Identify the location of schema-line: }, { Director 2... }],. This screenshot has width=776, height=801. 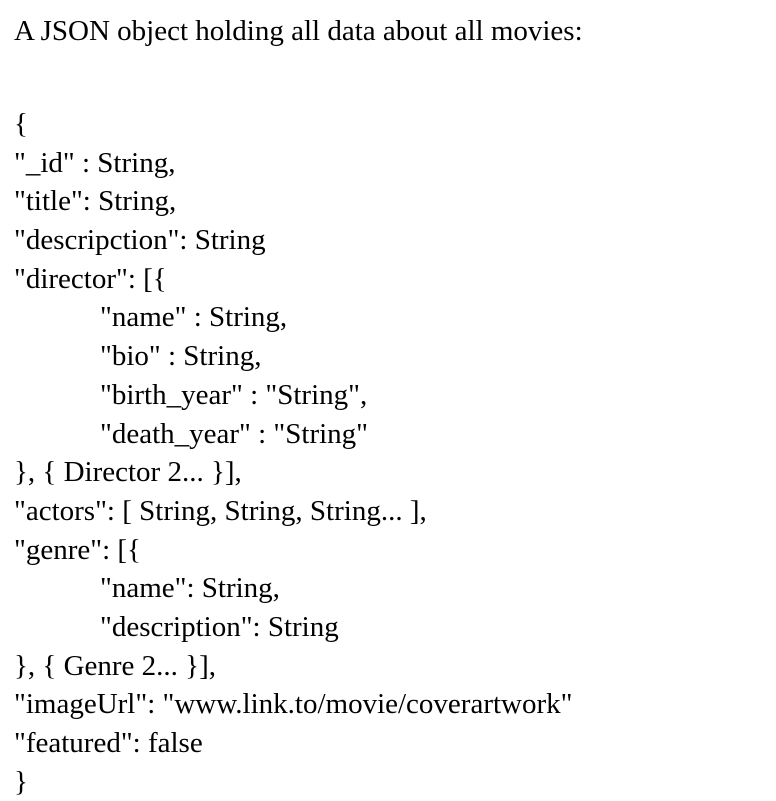
(128, 472).